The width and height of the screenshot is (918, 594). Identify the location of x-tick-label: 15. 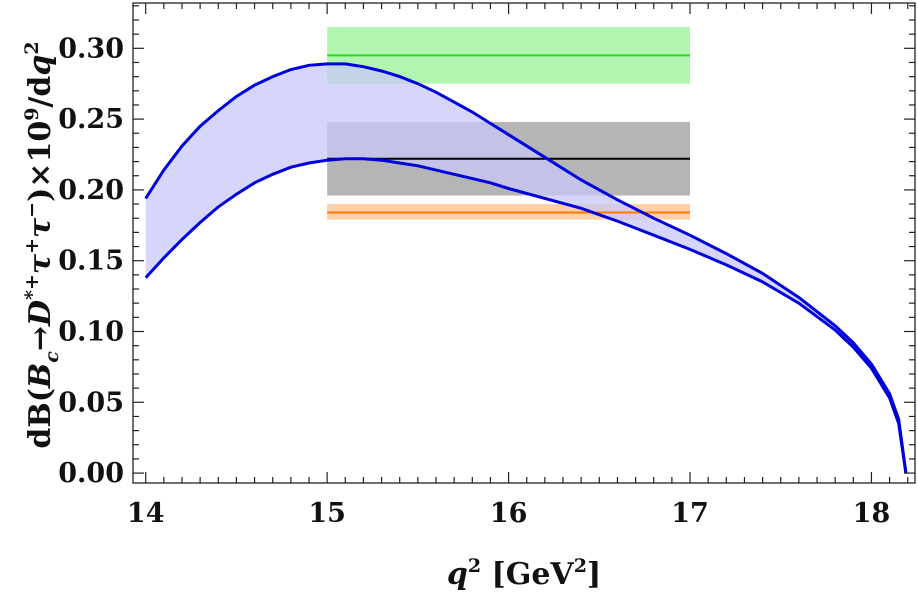
(327, 513).